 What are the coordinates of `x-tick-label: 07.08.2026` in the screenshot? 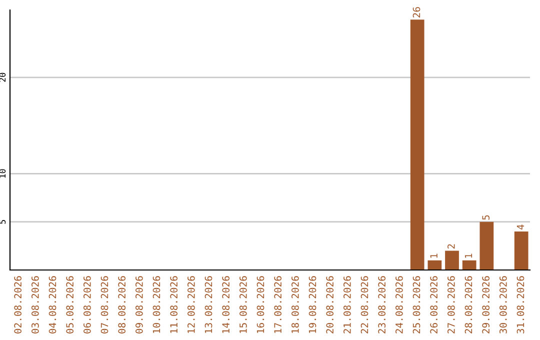 It's located at (104, 305).